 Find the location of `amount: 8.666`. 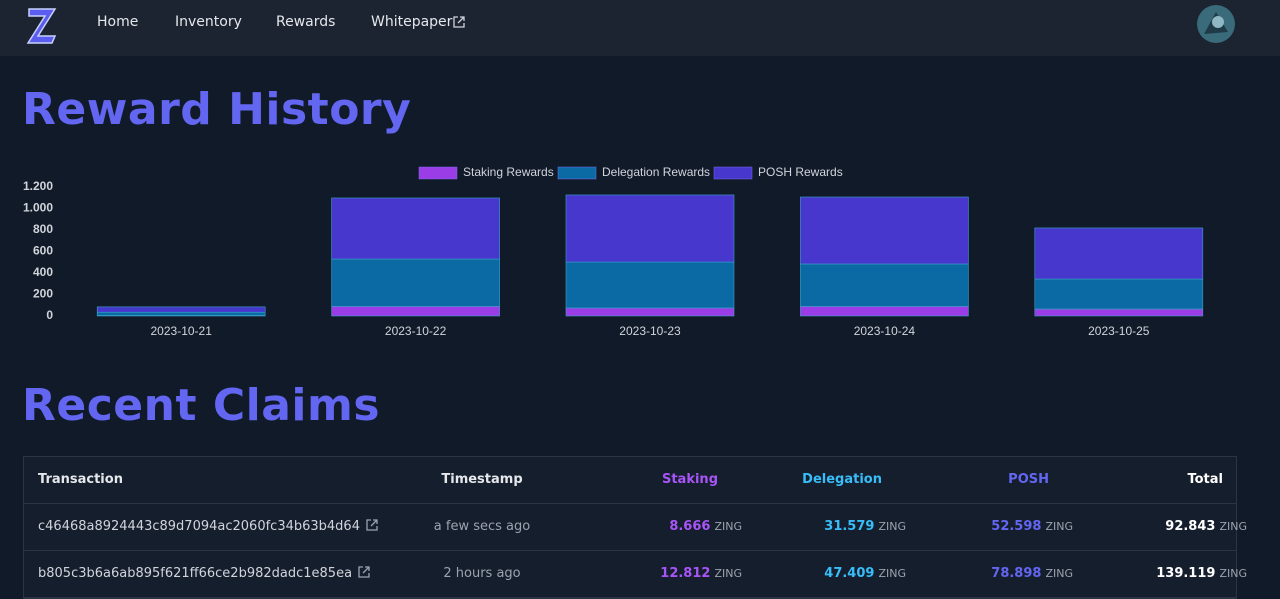

amount: 8.666 is located at coordinates (690, 526).